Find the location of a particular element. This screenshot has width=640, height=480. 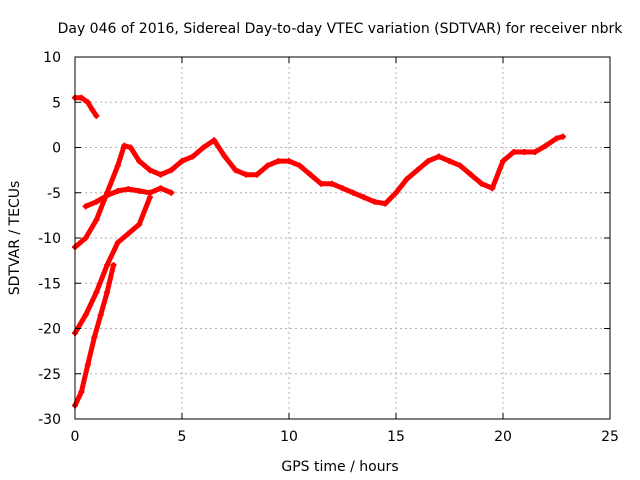

series-mid-arc is located at coordinates (128, 197).